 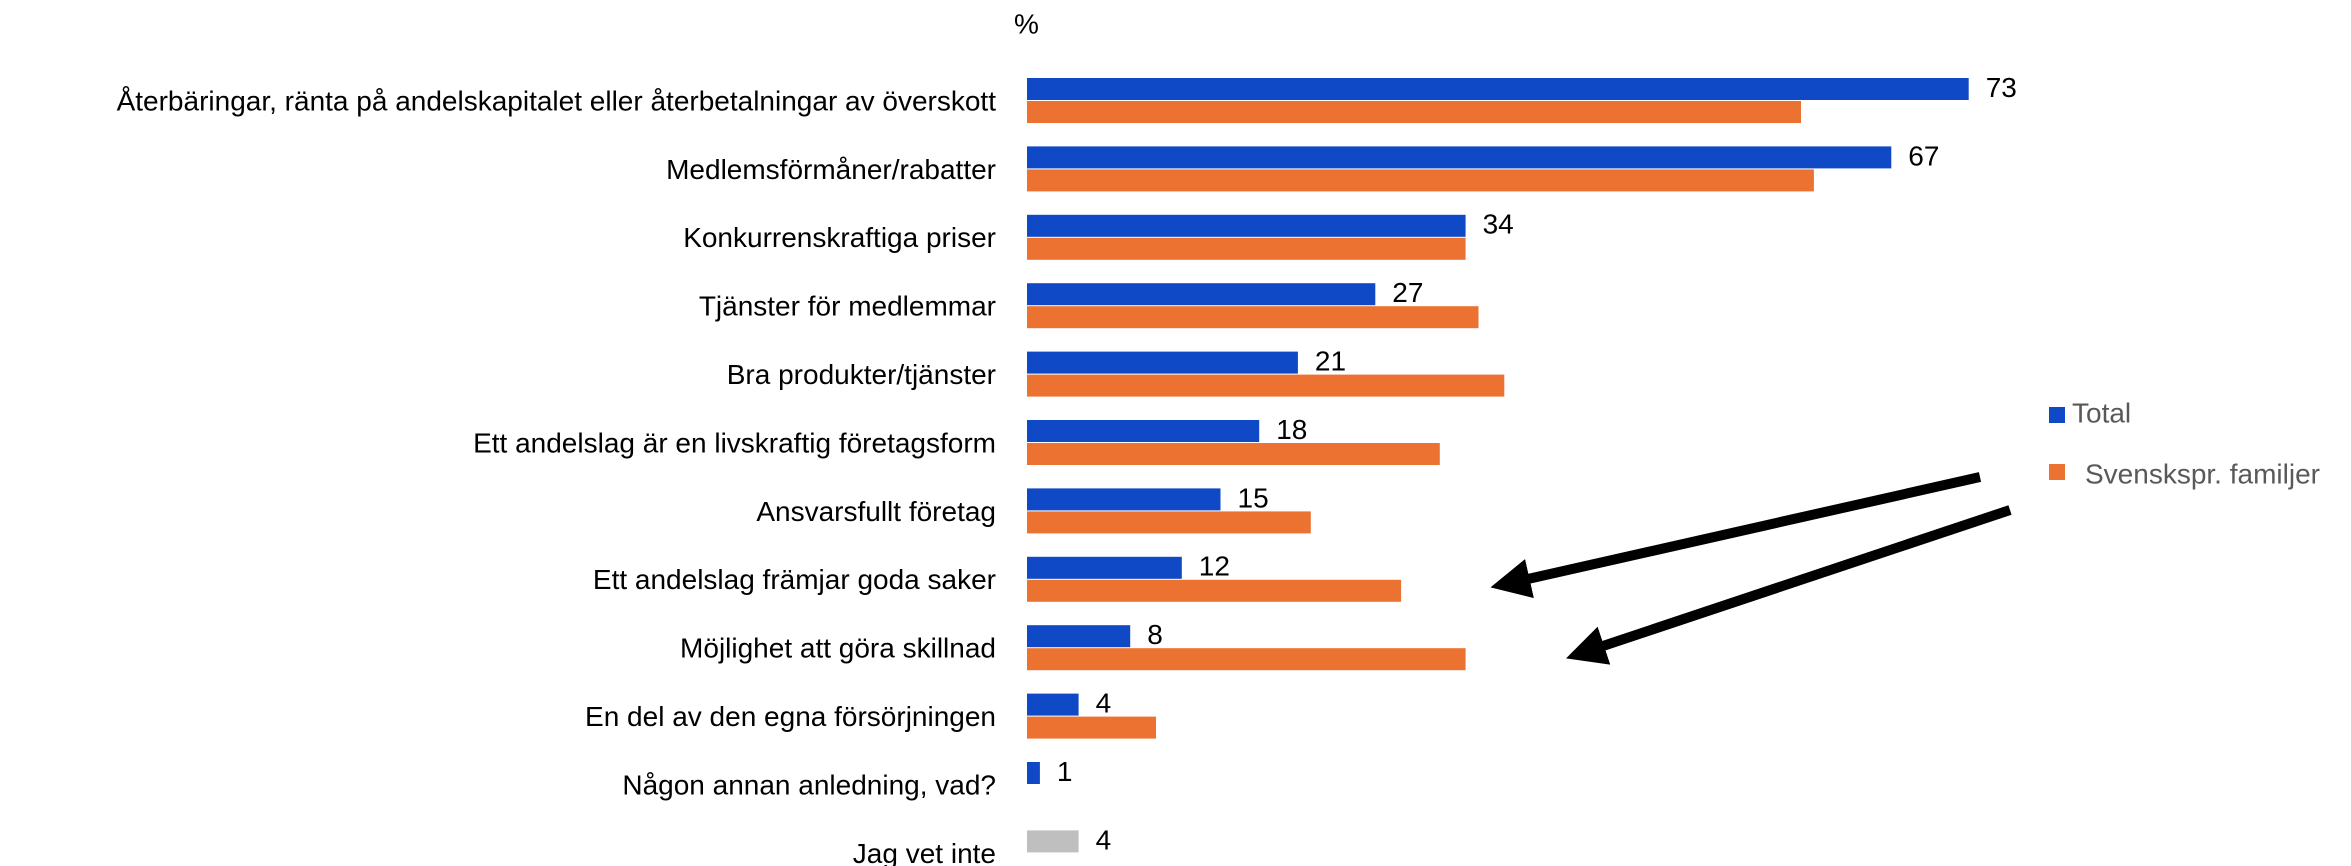 I want to click on value-label: 73, so click(x=2001, y=87).